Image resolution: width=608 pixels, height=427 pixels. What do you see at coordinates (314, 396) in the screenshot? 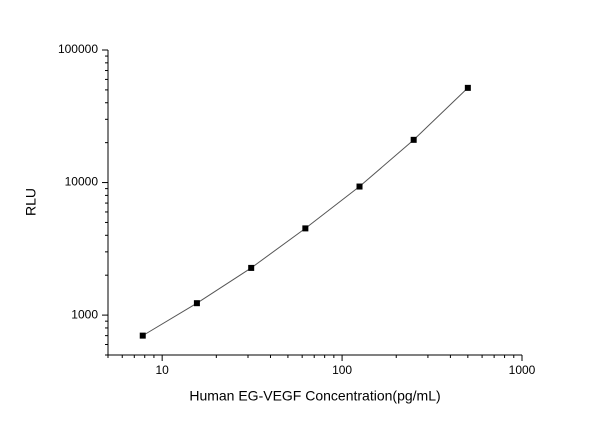
I see `x-axis-title: Human EG-VEGF Concentration(pg/mL)` at bounding box center [314, 396].